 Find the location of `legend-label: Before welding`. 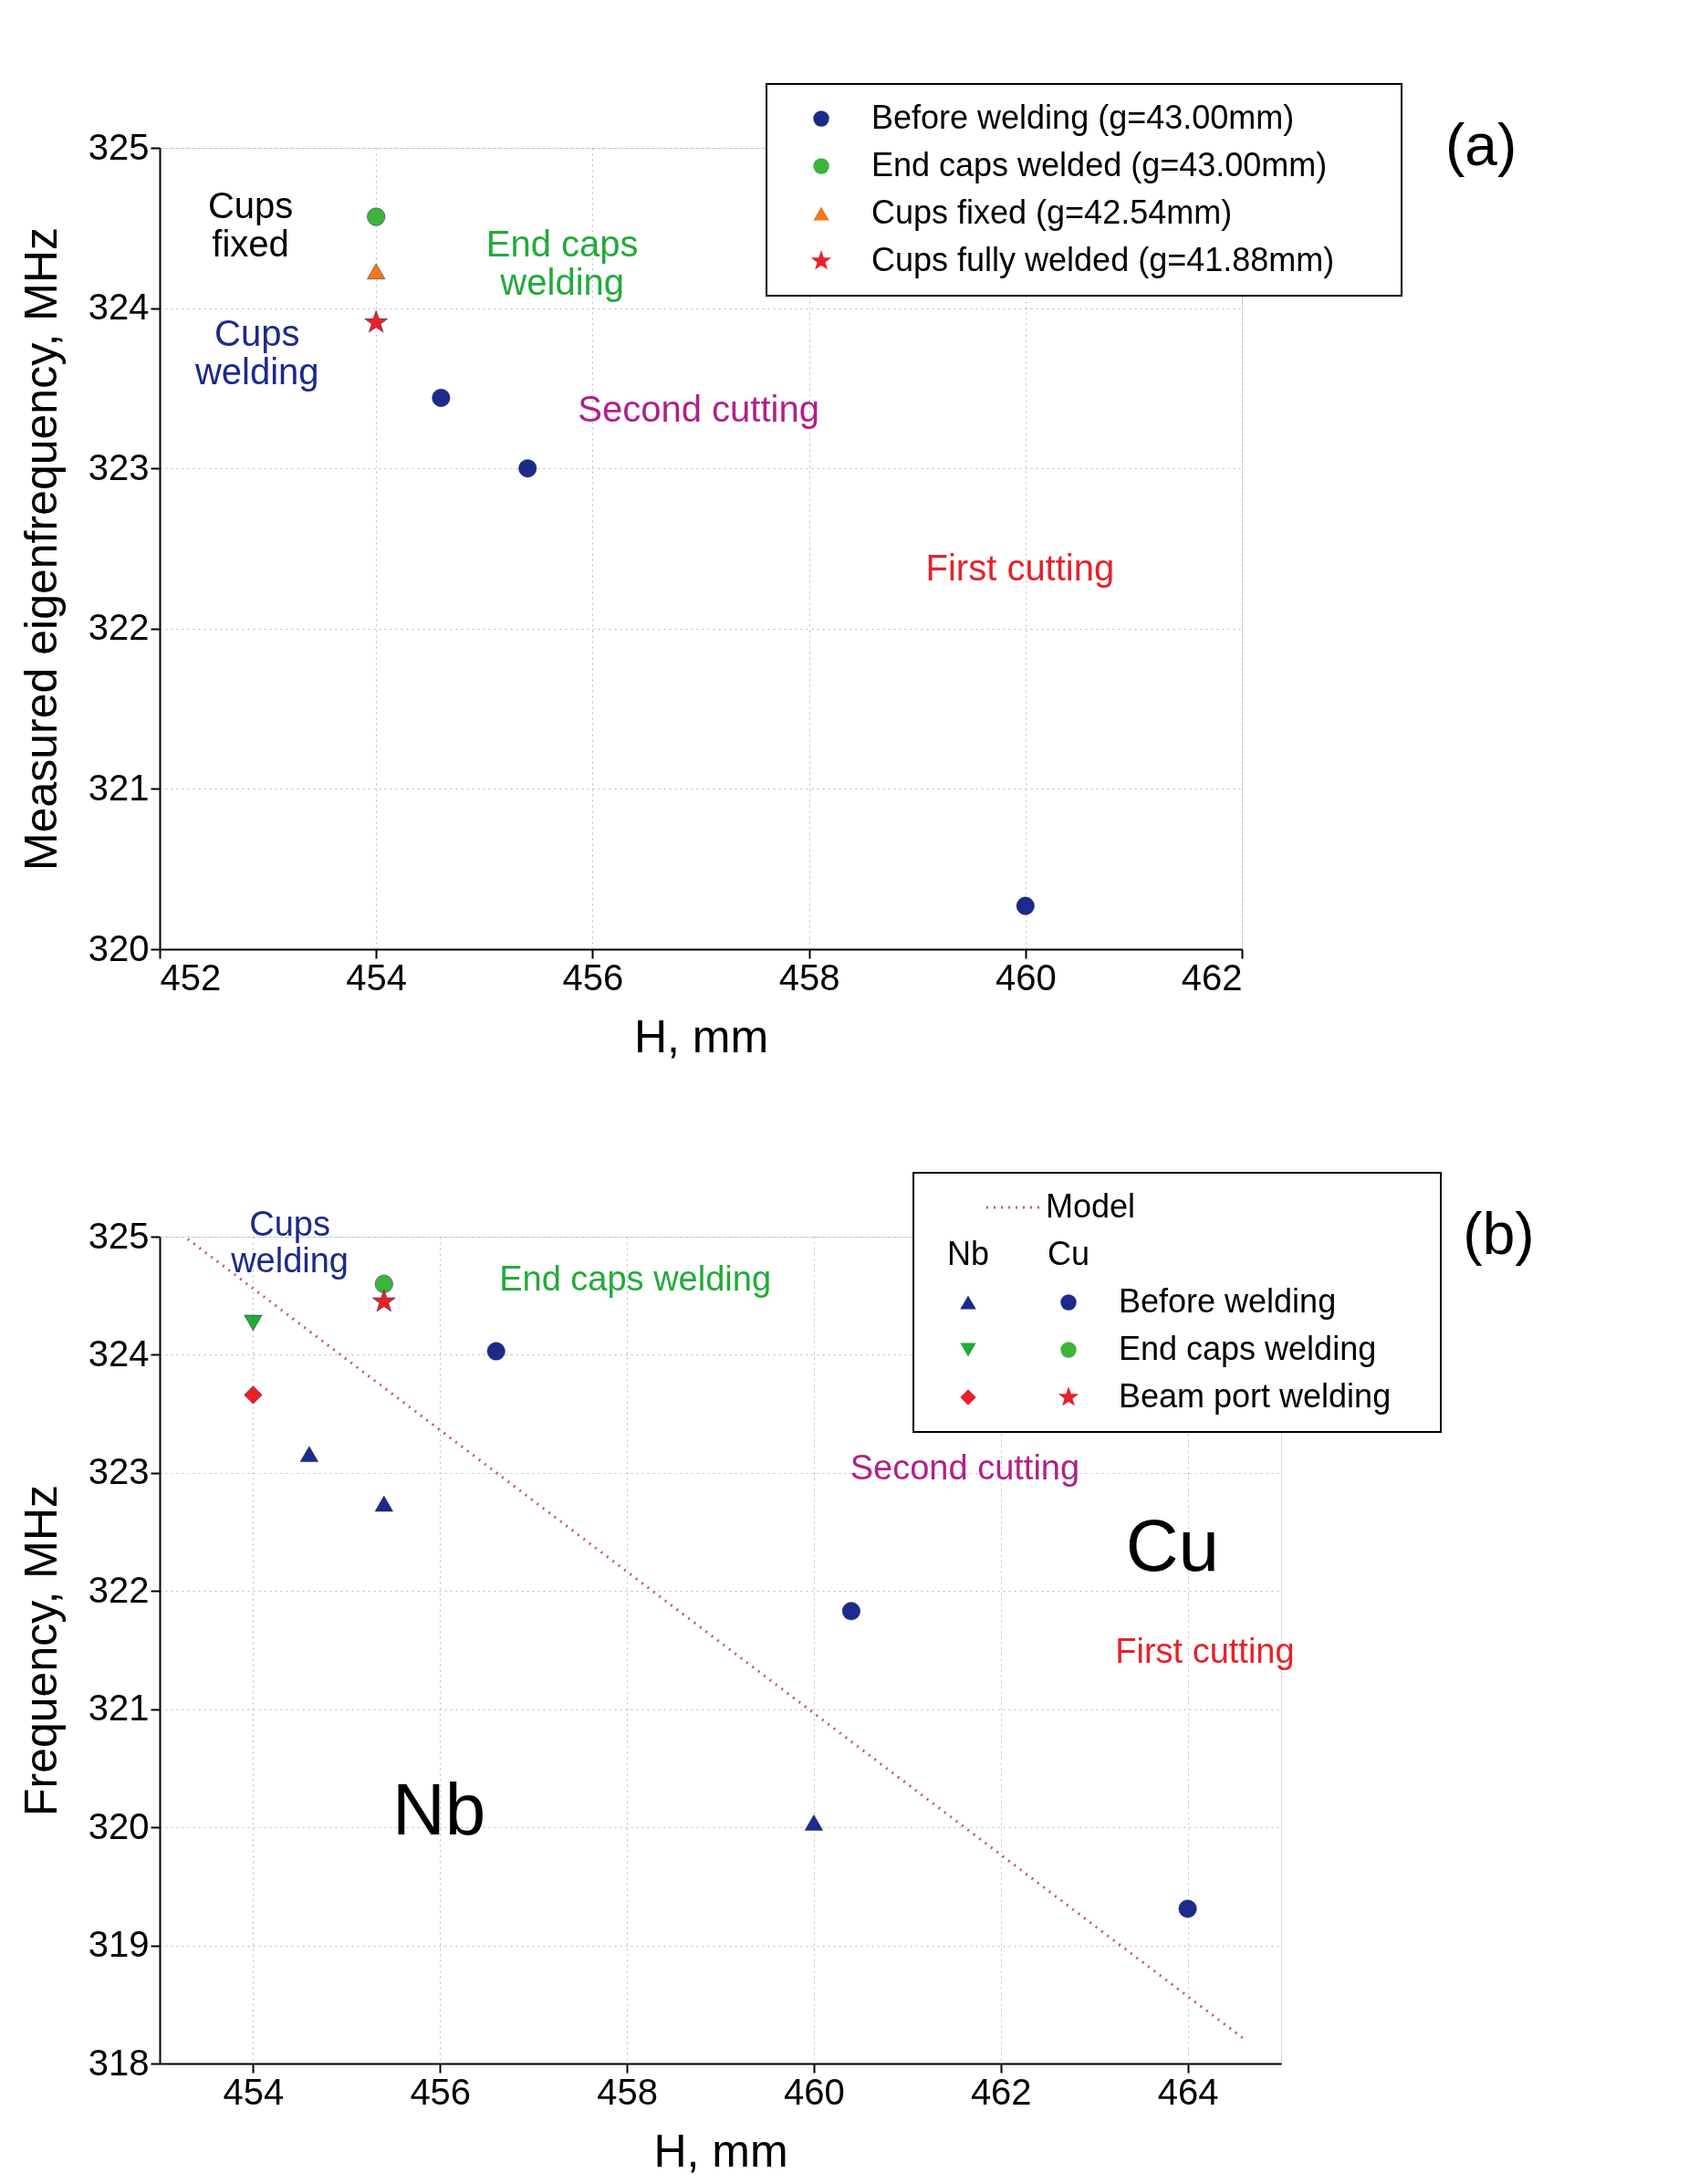

legend-label: Before welding is located at coordinates (1228, 1301).